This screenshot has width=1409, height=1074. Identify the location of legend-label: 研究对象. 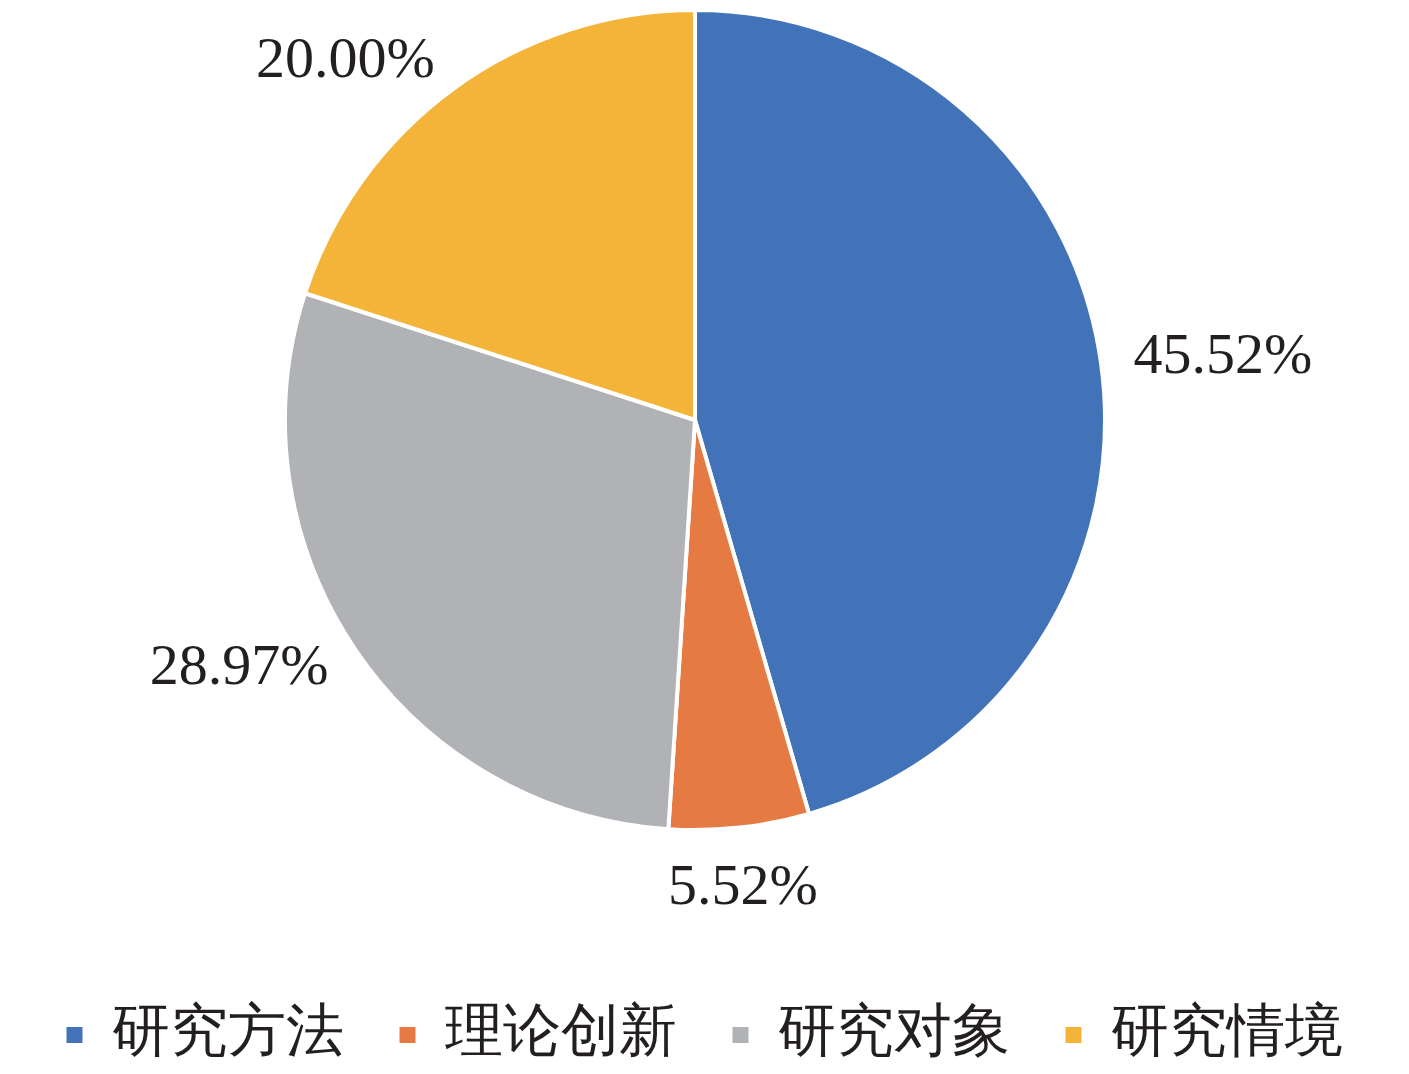
(893, 1030).